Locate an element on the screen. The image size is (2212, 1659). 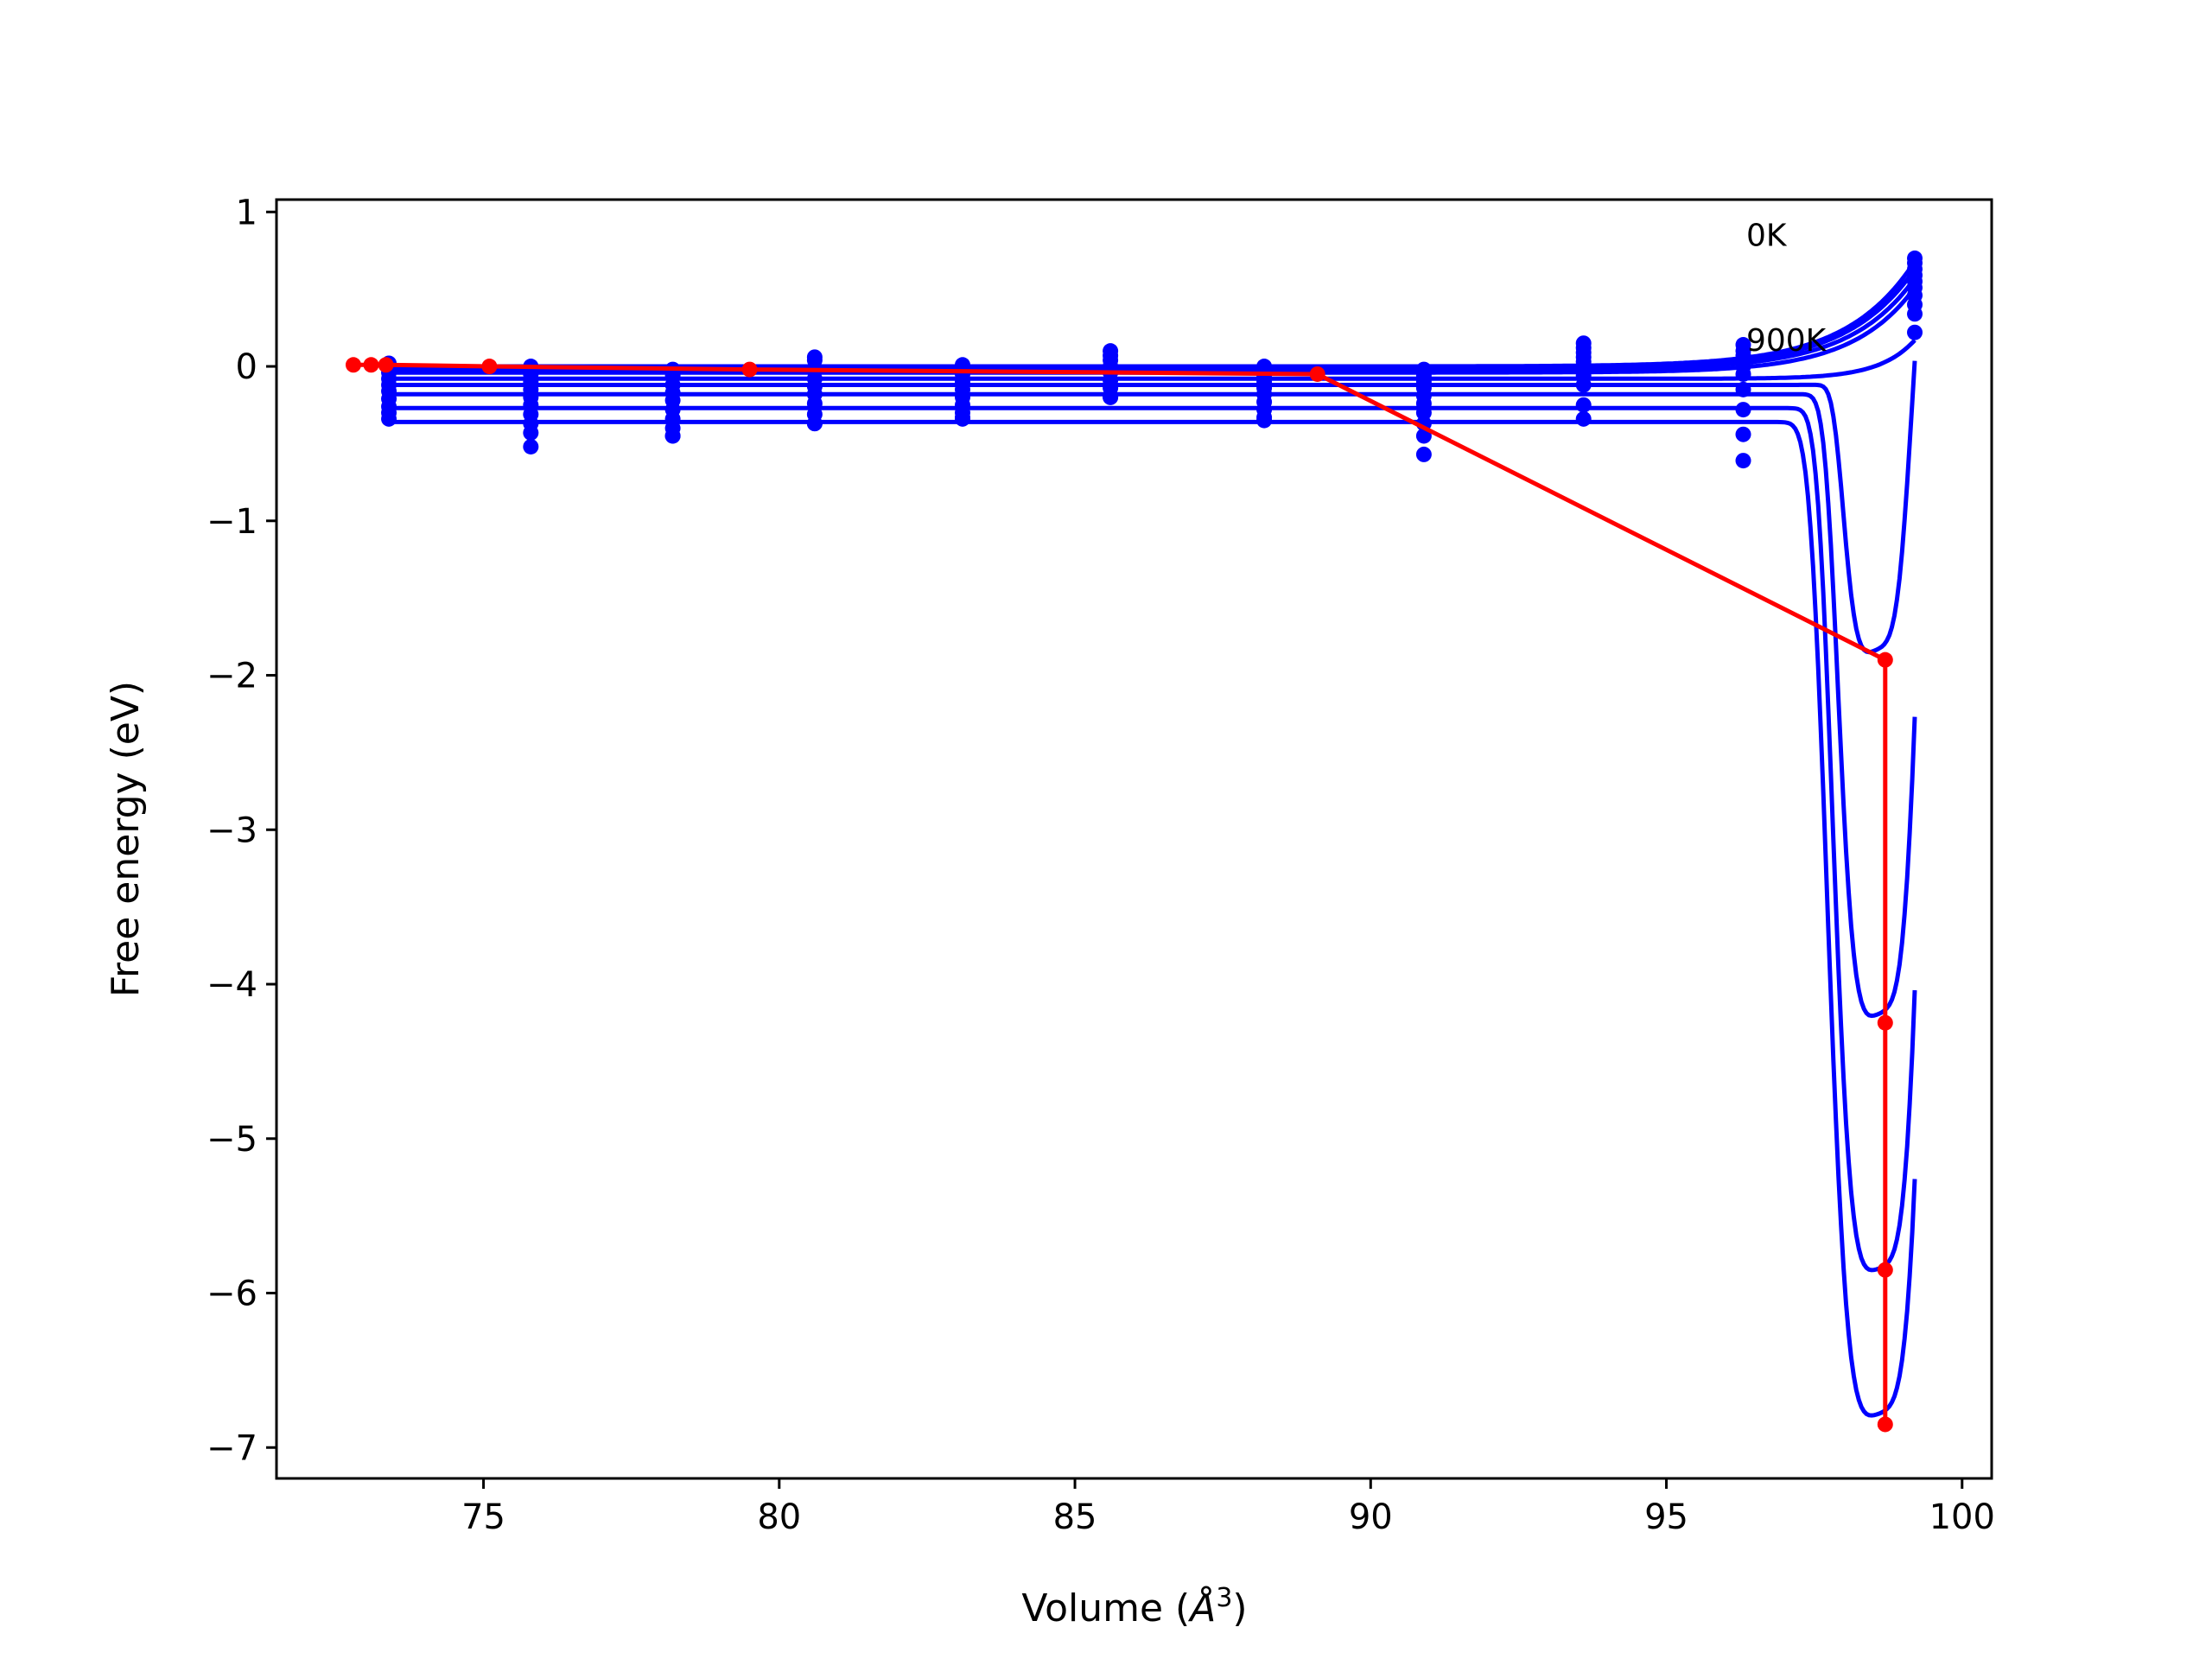
x-axis: 75 80 85 90 95 100 is located at coordinates (1228, 1507).